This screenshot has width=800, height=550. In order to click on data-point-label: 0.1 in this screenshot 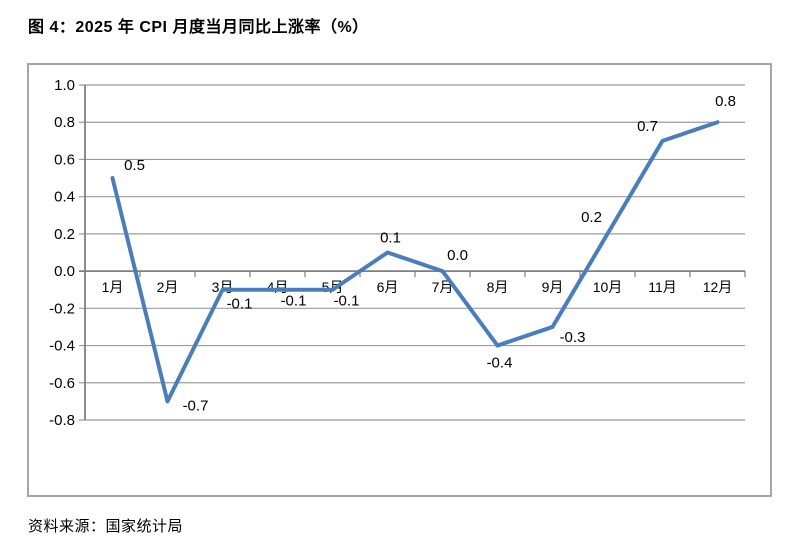, I will do `click(390, 238)`.